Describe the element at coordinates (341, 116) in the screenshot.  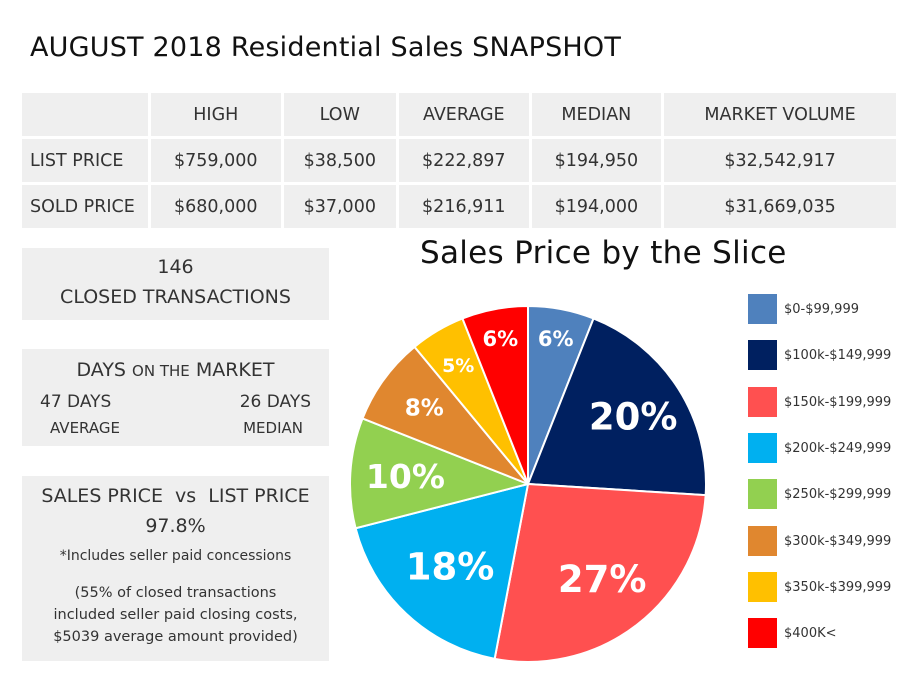
I see `header-low: LOW` at that location.